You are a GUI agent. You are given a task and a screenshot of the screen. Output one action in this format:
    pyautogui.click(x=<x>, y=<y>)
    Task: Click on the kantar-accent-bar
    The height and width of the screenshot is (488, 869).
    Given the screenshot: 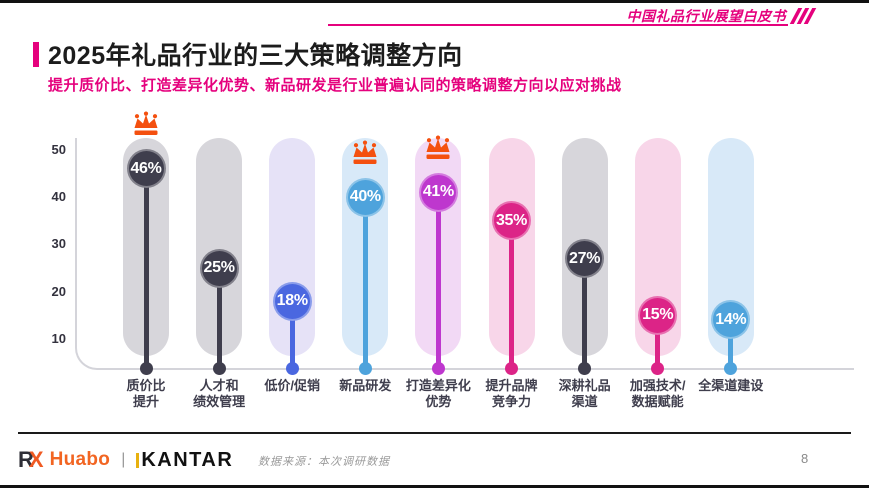 What is the action you would take?
    pyautogui.click(x=138, y=460)
    